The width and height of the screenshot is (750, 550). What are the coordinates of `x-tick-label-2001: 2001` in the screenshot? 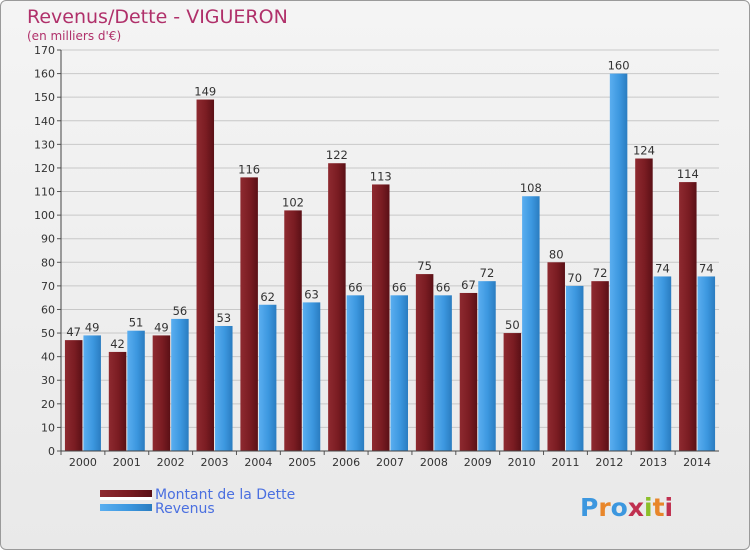 It's located at (127, 462).